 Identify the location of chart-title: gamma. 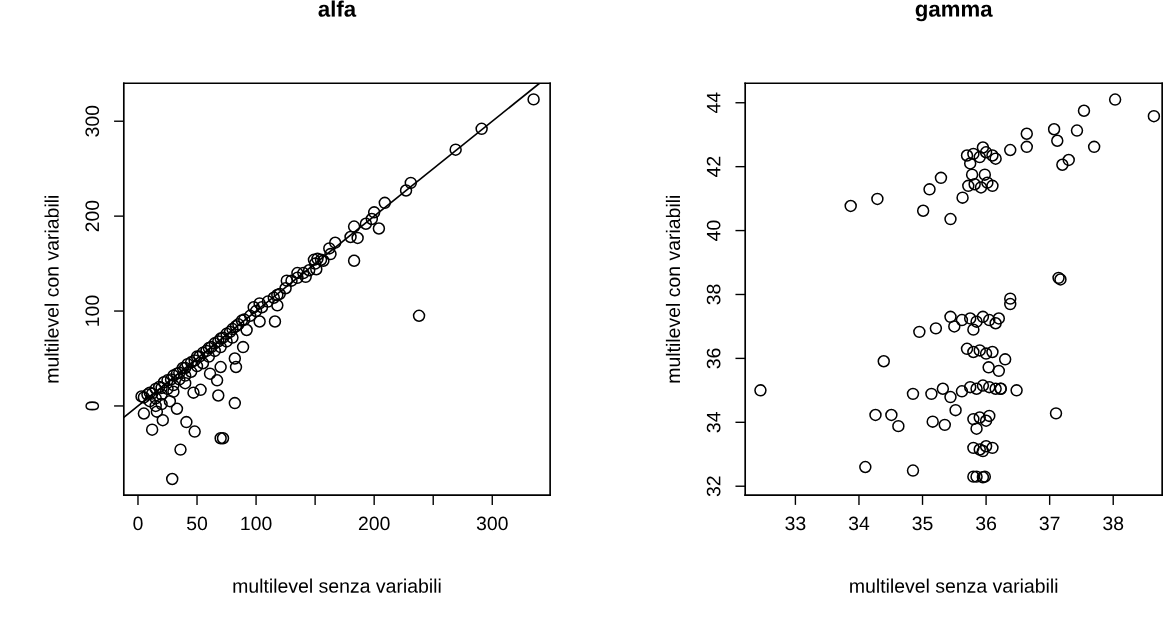
(954, 13).